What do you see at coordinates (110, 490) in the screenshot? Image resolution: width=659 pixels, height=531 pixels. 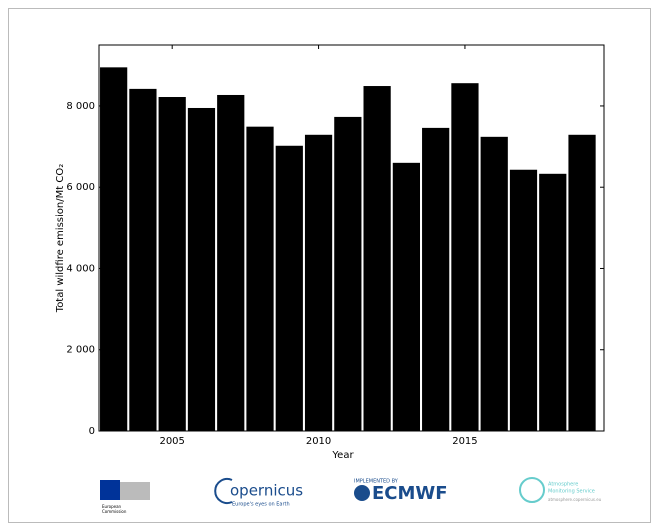 I see `ec-flag` at bounding box center [110, 490].